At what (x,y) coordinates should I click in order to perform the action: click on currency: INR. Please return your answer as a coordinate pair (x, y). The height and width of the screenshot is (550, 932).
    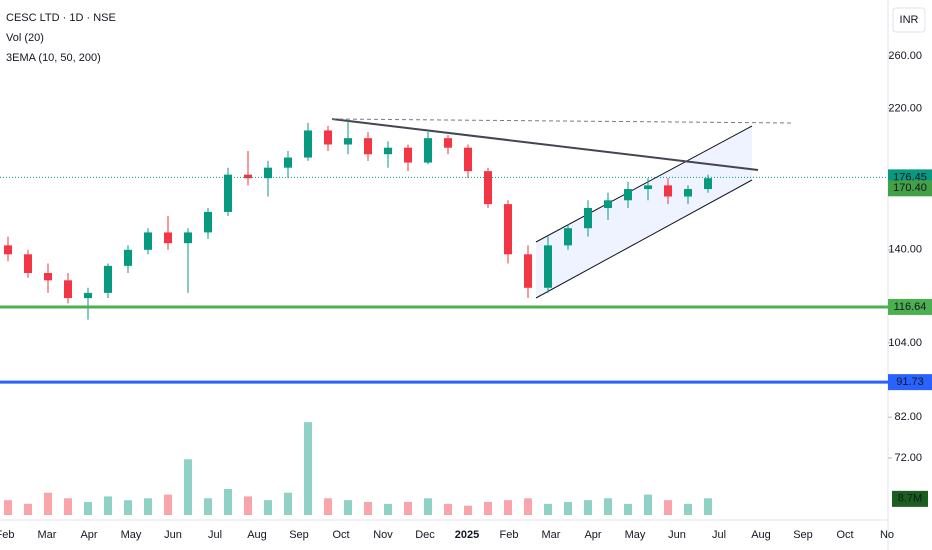
    Looking at the image, I should click on (909, 20).